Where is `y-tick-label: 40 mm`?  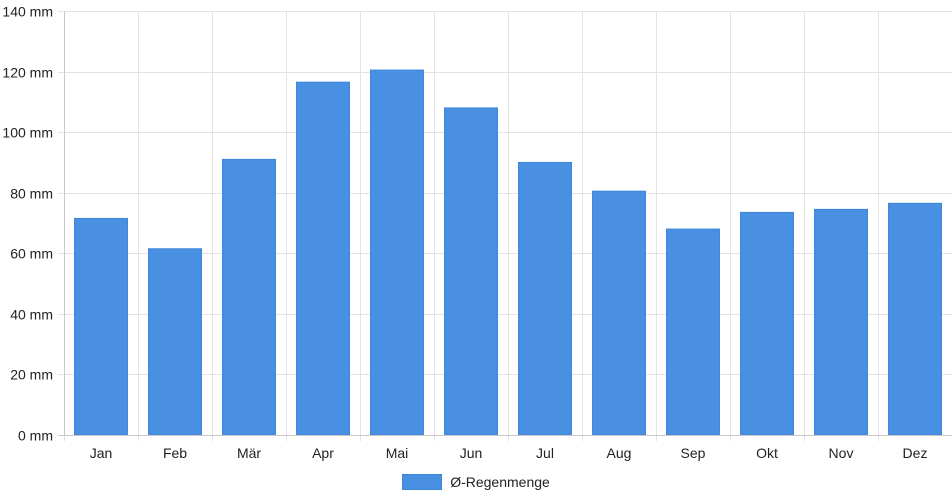 y-tick-label: 40 mm is located at coordinates (31, 315).